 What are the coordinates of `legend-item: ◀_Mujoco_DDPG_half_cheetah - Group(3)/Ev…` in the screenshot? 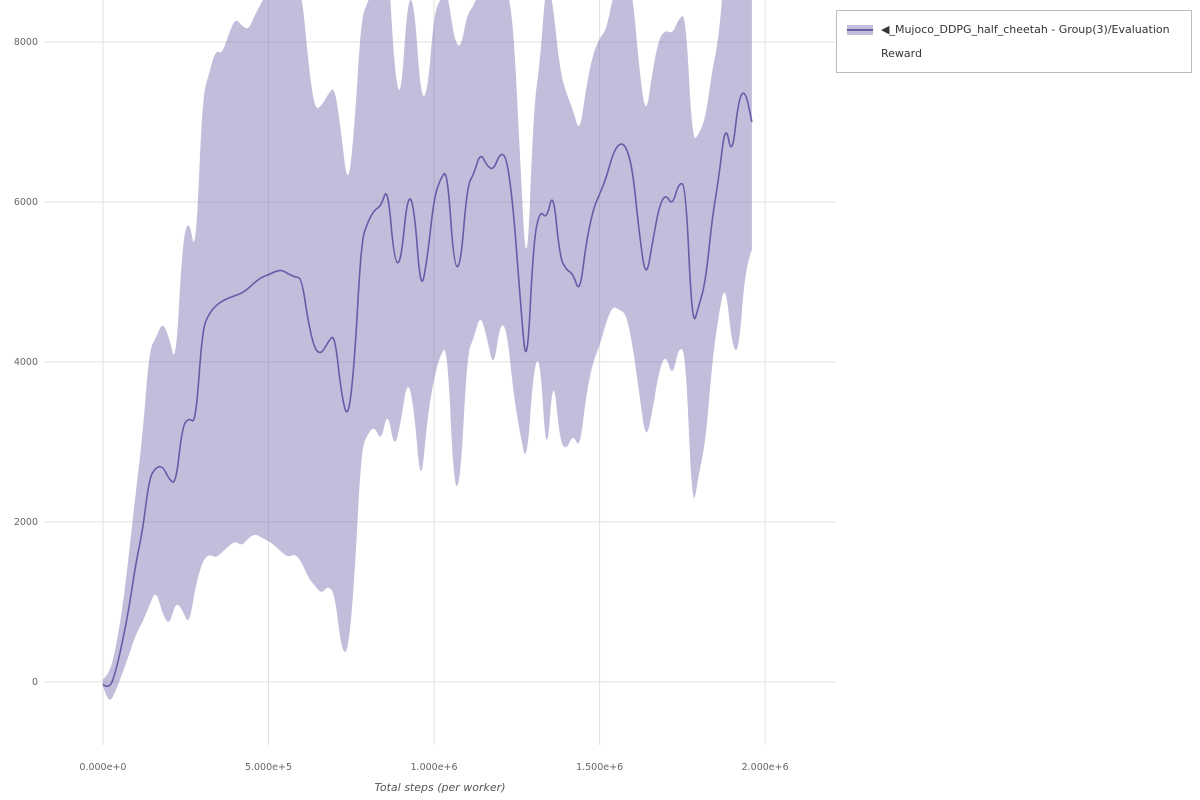 It's located at (1014, 41).